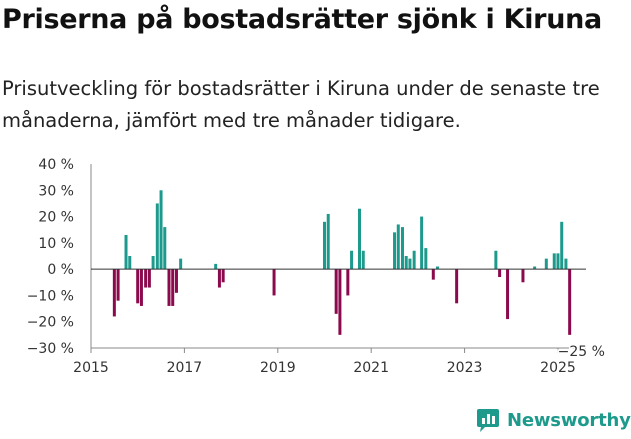 This screenshot has width=631, height=439. What do you see at coordinates (56, 191) in the screenshot?
I see `y-tick-label: 30 %` at bounding box center [56, 191].